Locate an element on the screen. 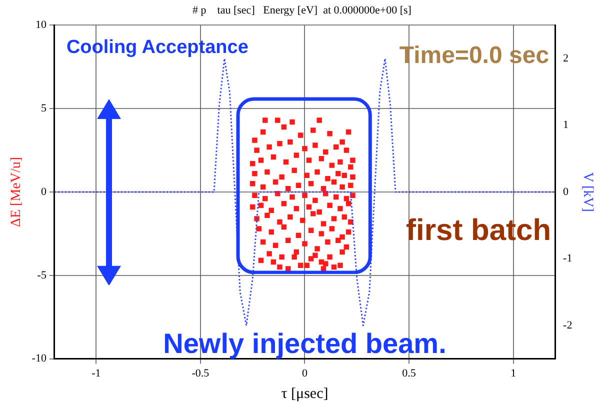  y2-tick-label: 1 is located at coordinates (566, 125).